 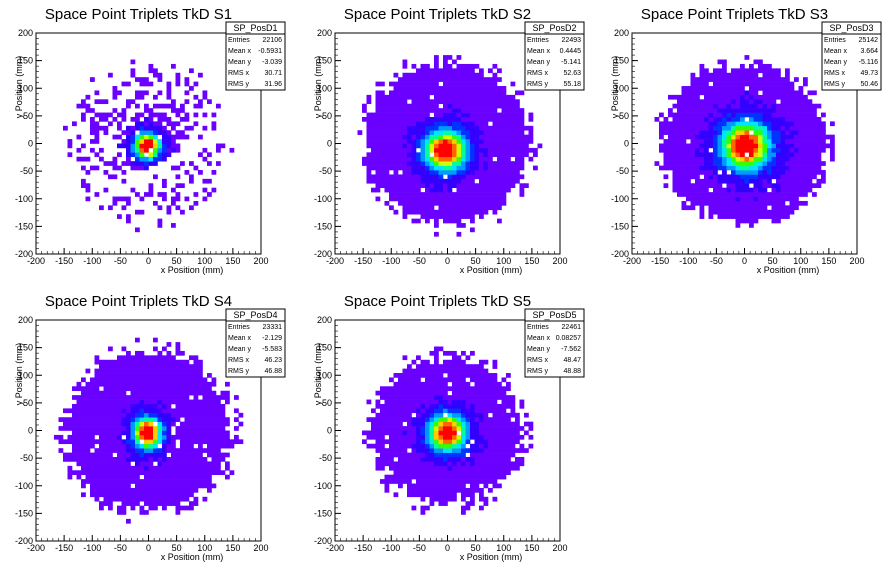 I want to click on x-tick-label: 50, so click(x=773, y=261).